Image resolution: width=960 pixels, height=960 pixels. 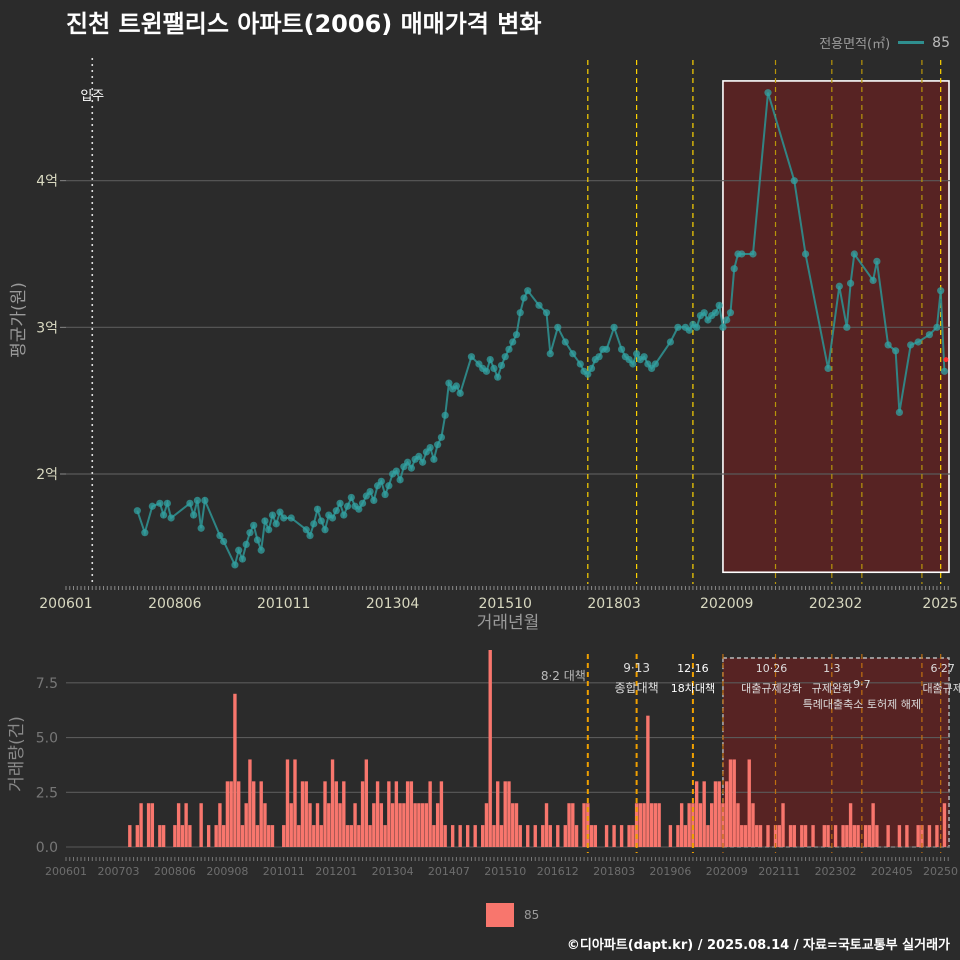 I want to click on bottom-legend: 85, so click(x=512, y=915).